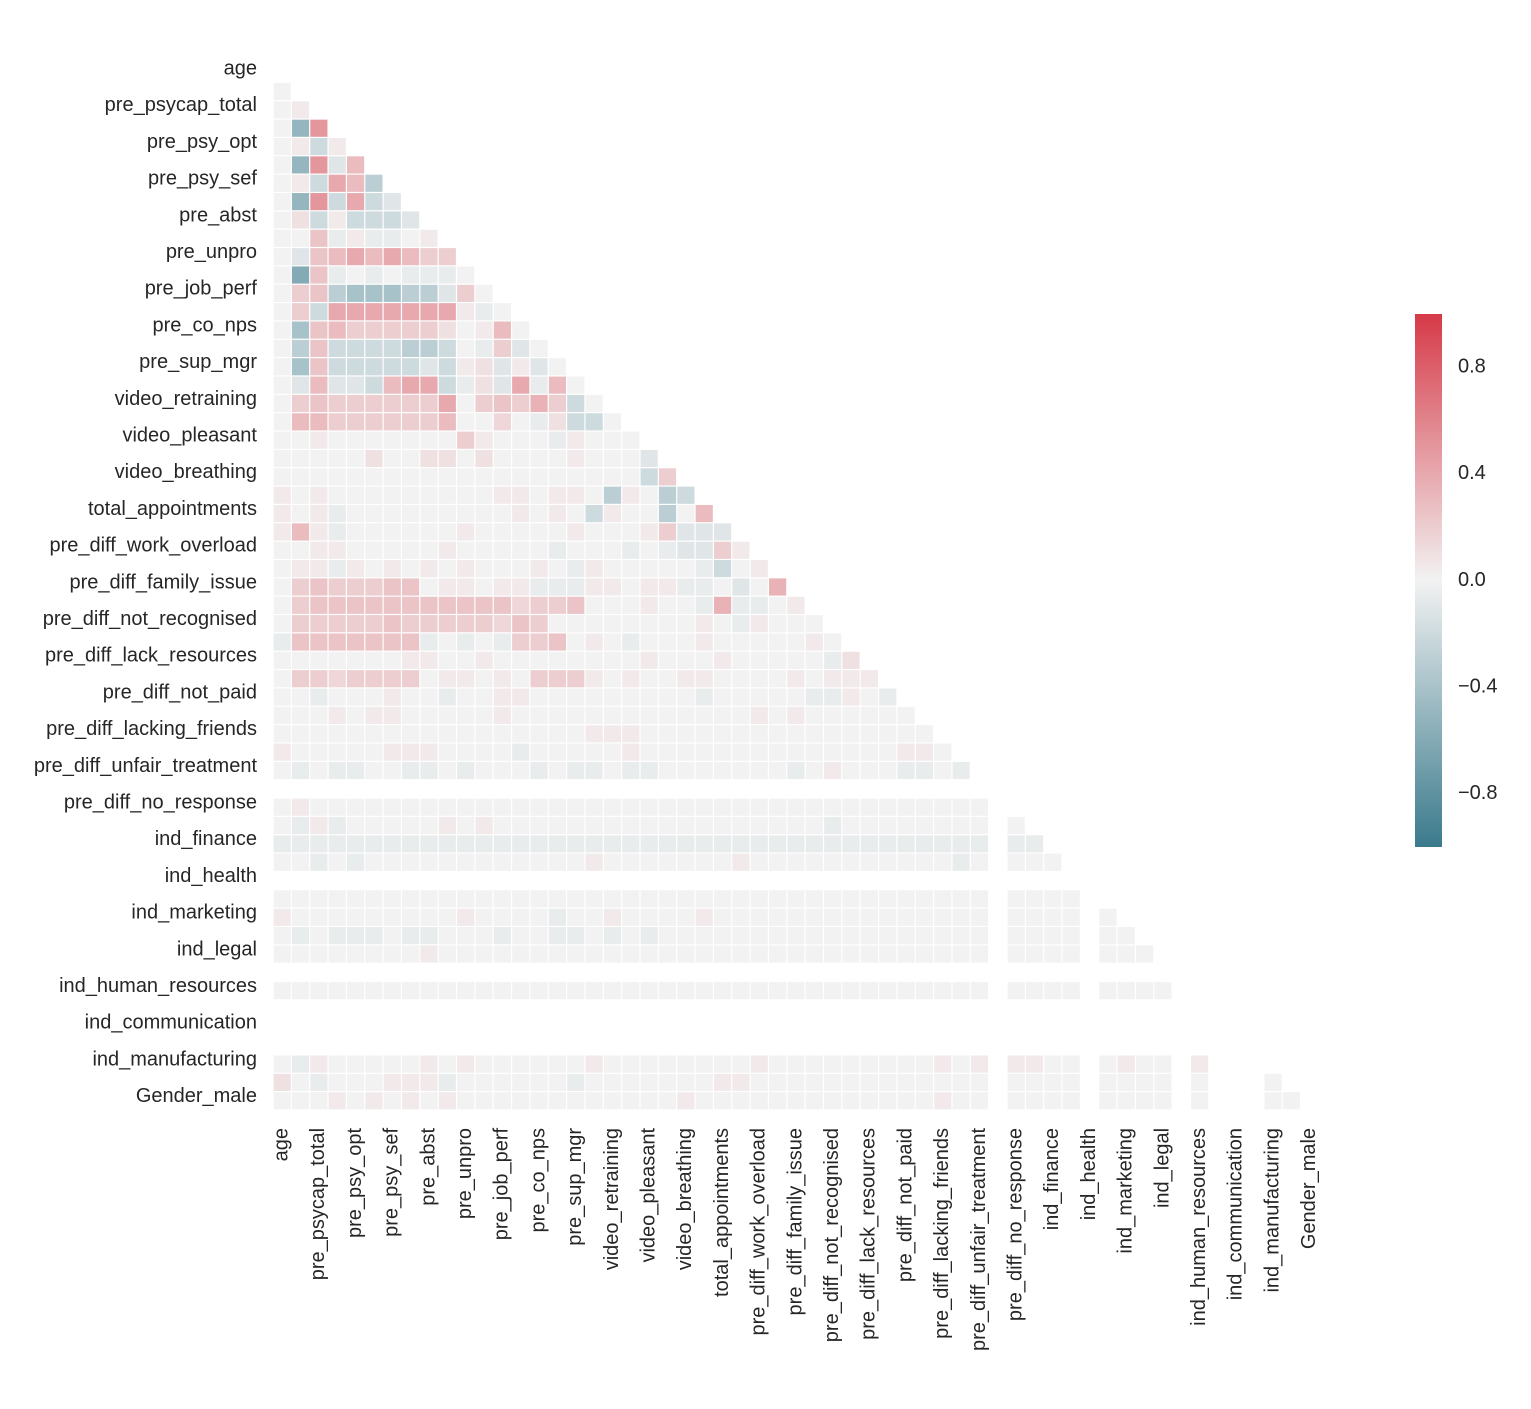  Describe the element at coordinates (1052, 1179) in the screenshot. I see `x-tick-label: ind_finance` at that location.